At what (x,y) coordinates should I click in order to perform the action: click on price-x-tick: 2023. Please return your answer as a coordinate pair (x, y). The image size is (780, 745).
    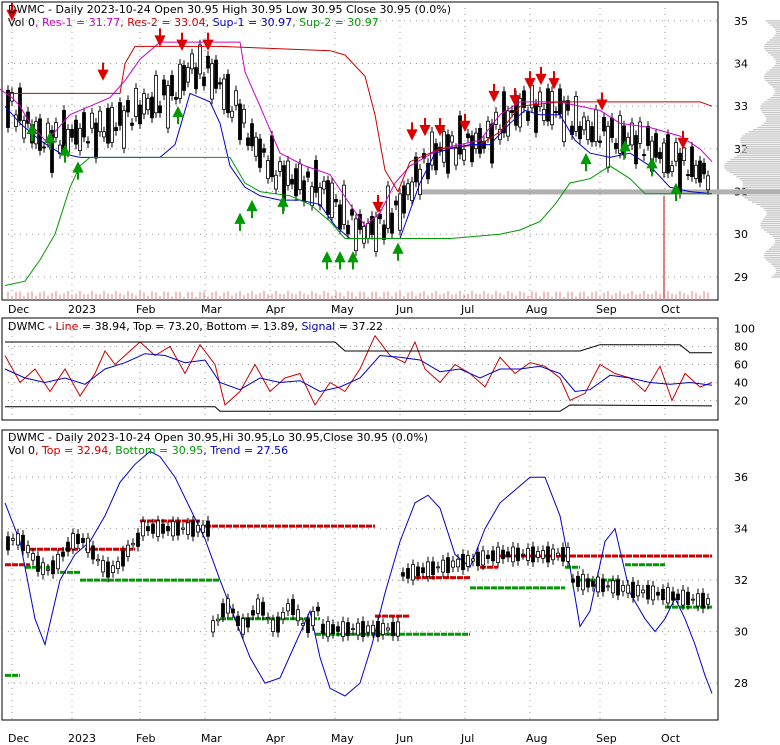
    Looking at the image, I should click on (82, 309).